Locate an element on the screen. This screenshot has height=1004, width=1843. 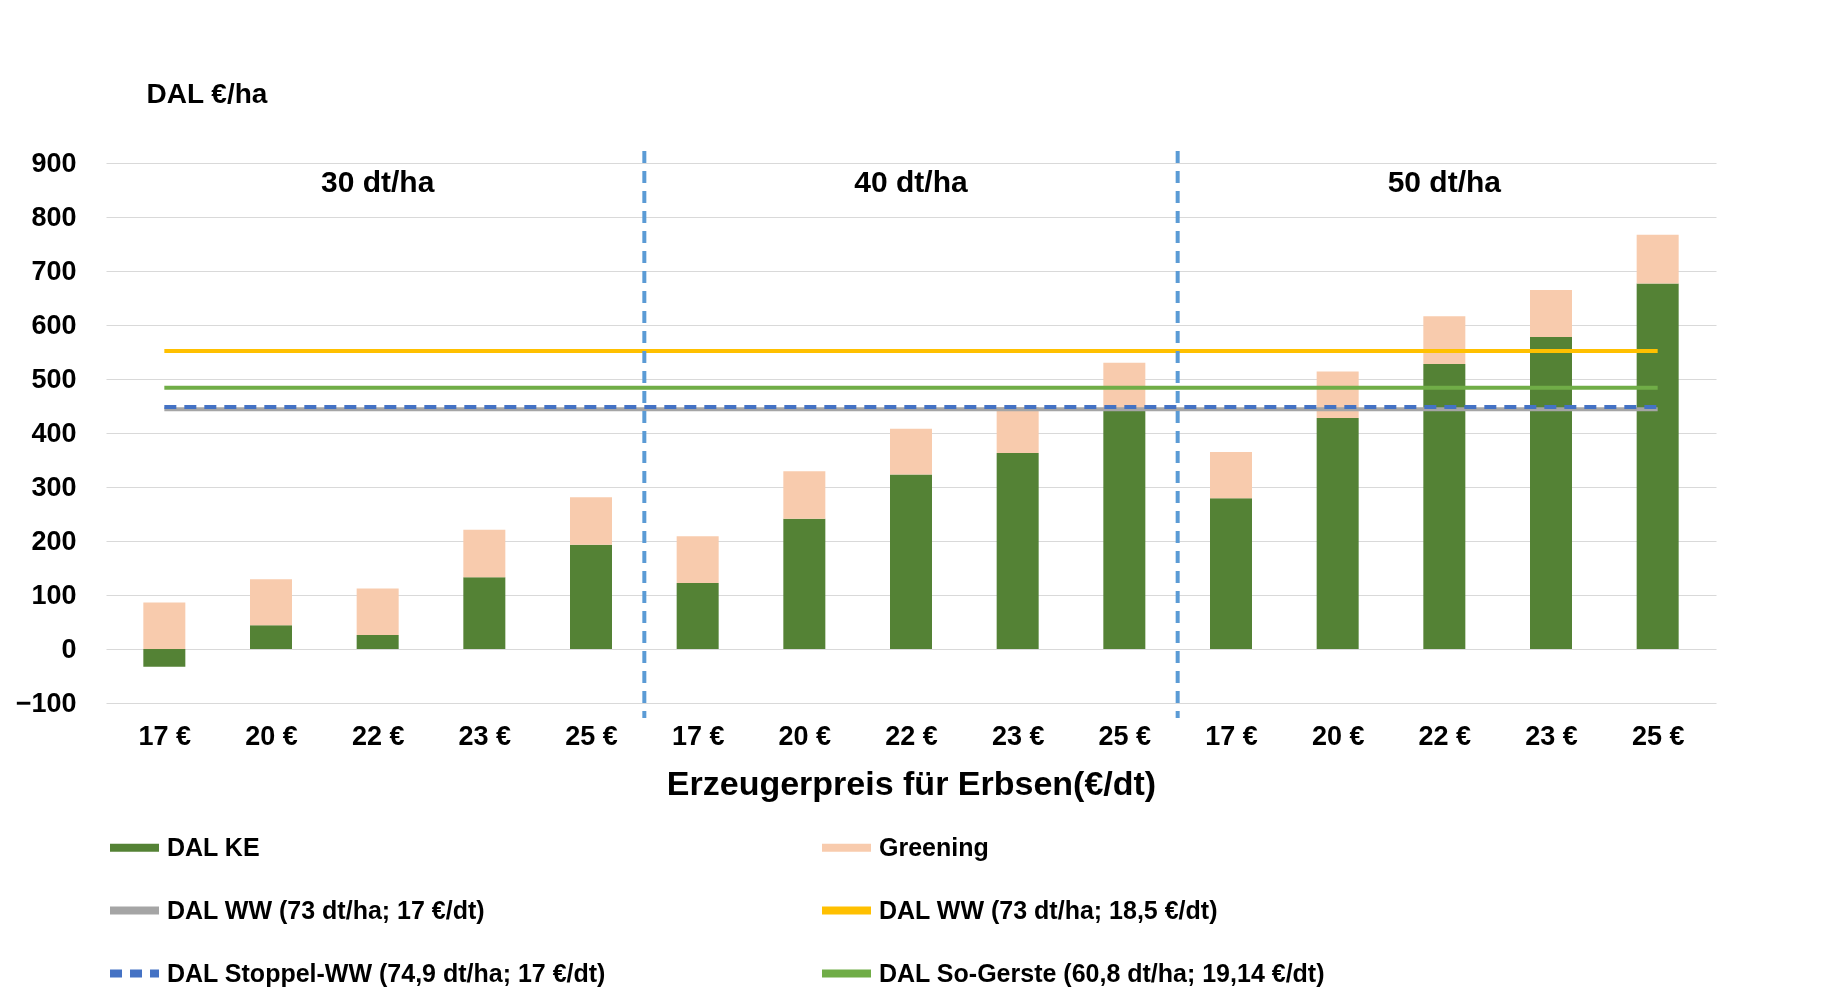
x-axis-title: Erzeugerpreis für Erbsen(€/dt) is located at coordinates (911, 782).